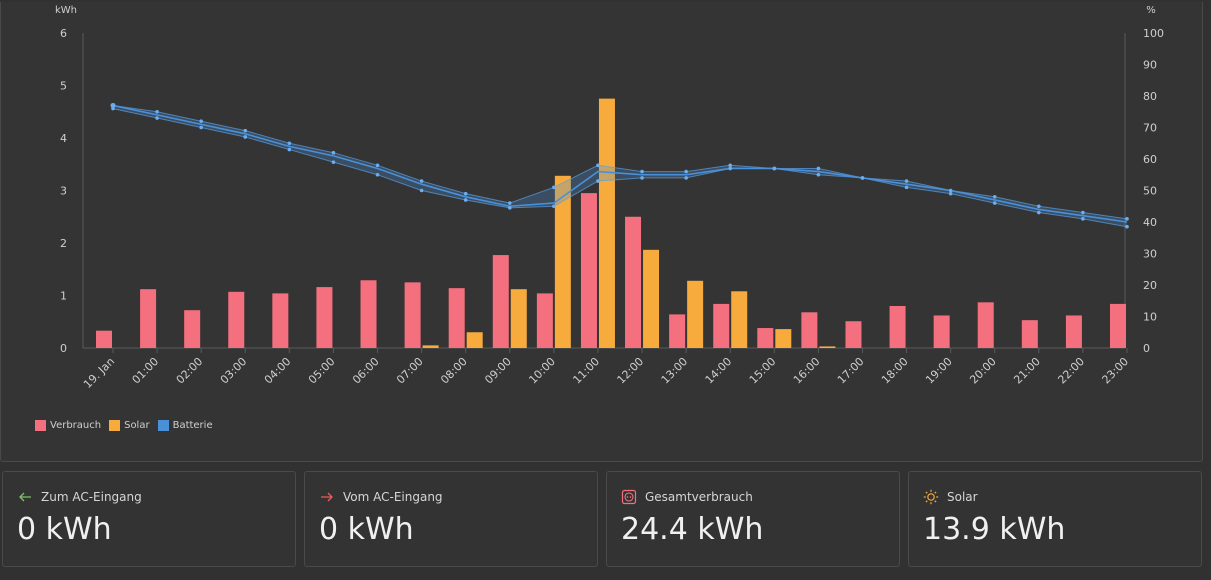 This screenshot has height=580, width=1211. I want to click on right-tick-label: 70, so click(1150, 128).